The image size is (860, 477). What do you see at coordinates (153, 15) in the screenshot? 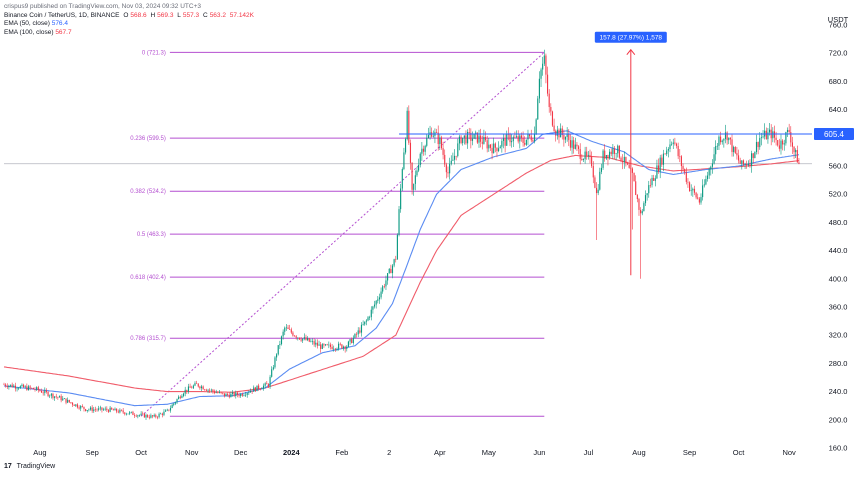
I see `ohlc-high-label: H` at bounding box center [153, 15].